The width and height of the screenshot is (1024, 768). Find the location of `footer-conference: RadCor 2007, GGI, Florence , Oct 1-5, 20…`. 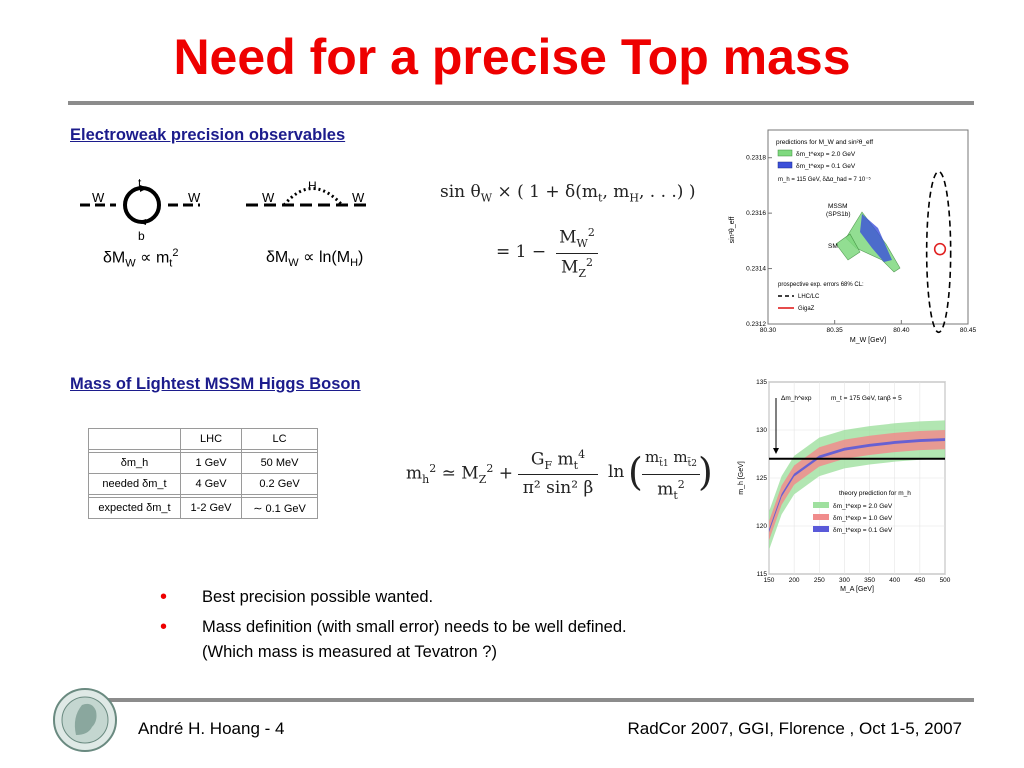

footer-conference: RadCor 2007, GGI, Florence , Oct 1-5, 20… is located at coordinates (795, 728).